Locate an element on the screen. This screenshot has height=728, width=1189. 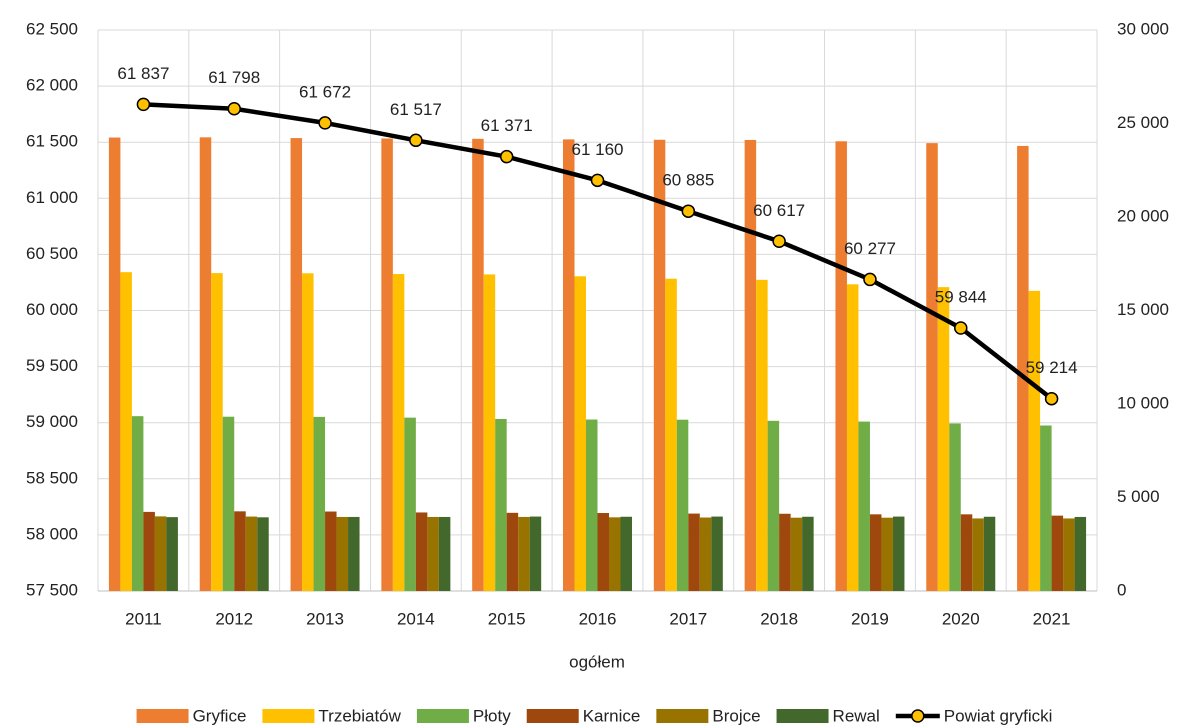
y-tick-label: 58 000 is located at coordinates (52, 533).